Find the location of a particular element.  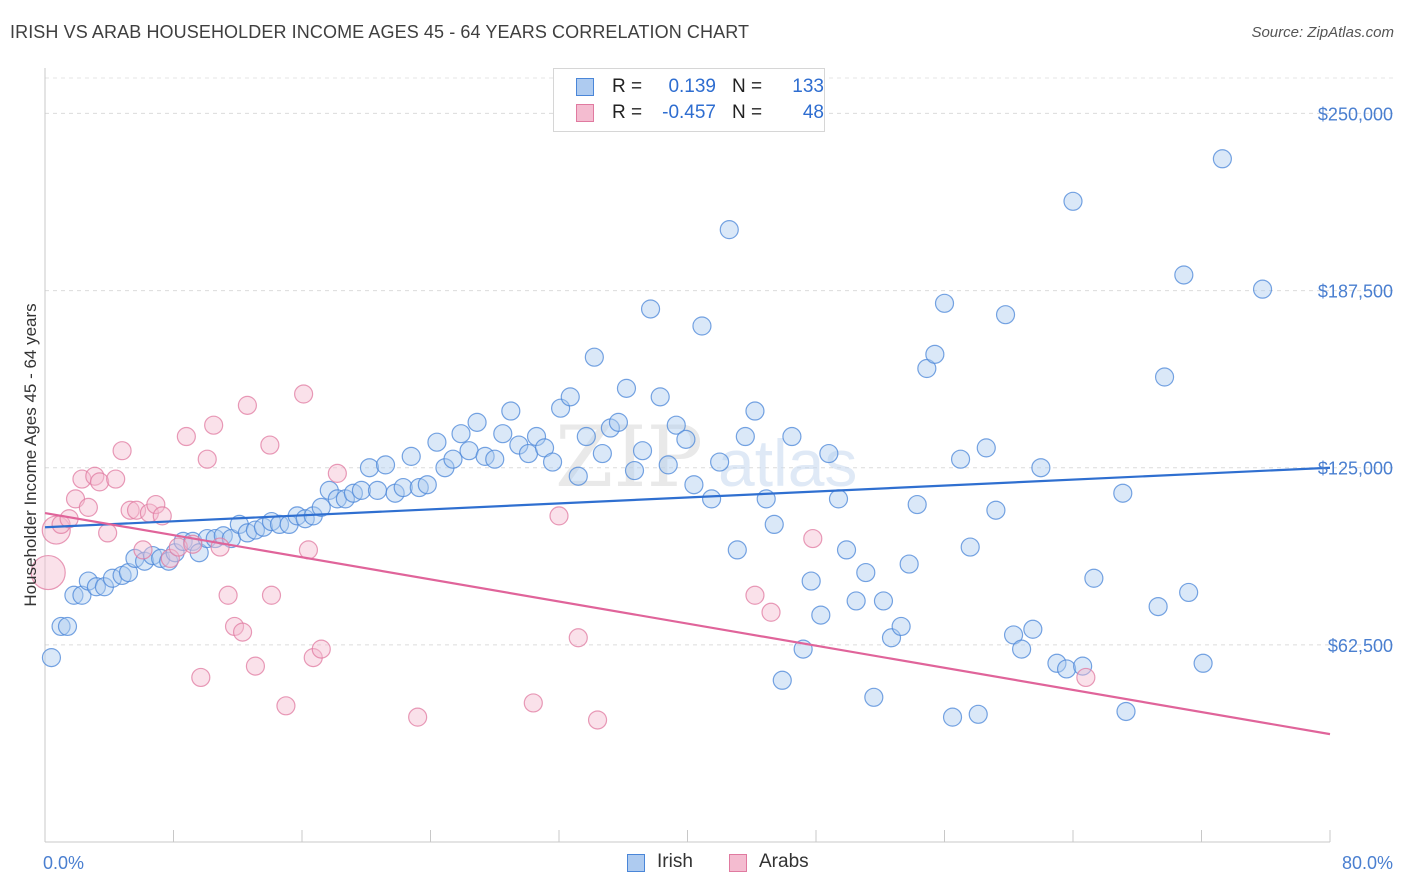

y-tick-label-1: $125,000 is located at coordinates (1355, 469).